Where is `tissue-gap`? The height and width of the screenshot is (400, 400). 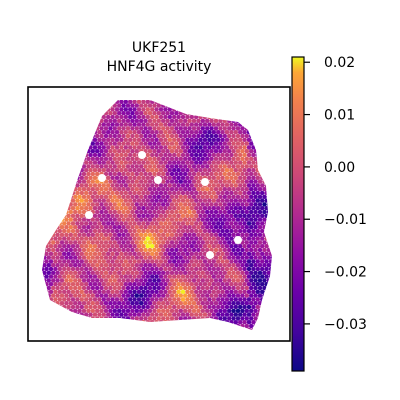 tissue-gap is located at coordinates (205, 182).